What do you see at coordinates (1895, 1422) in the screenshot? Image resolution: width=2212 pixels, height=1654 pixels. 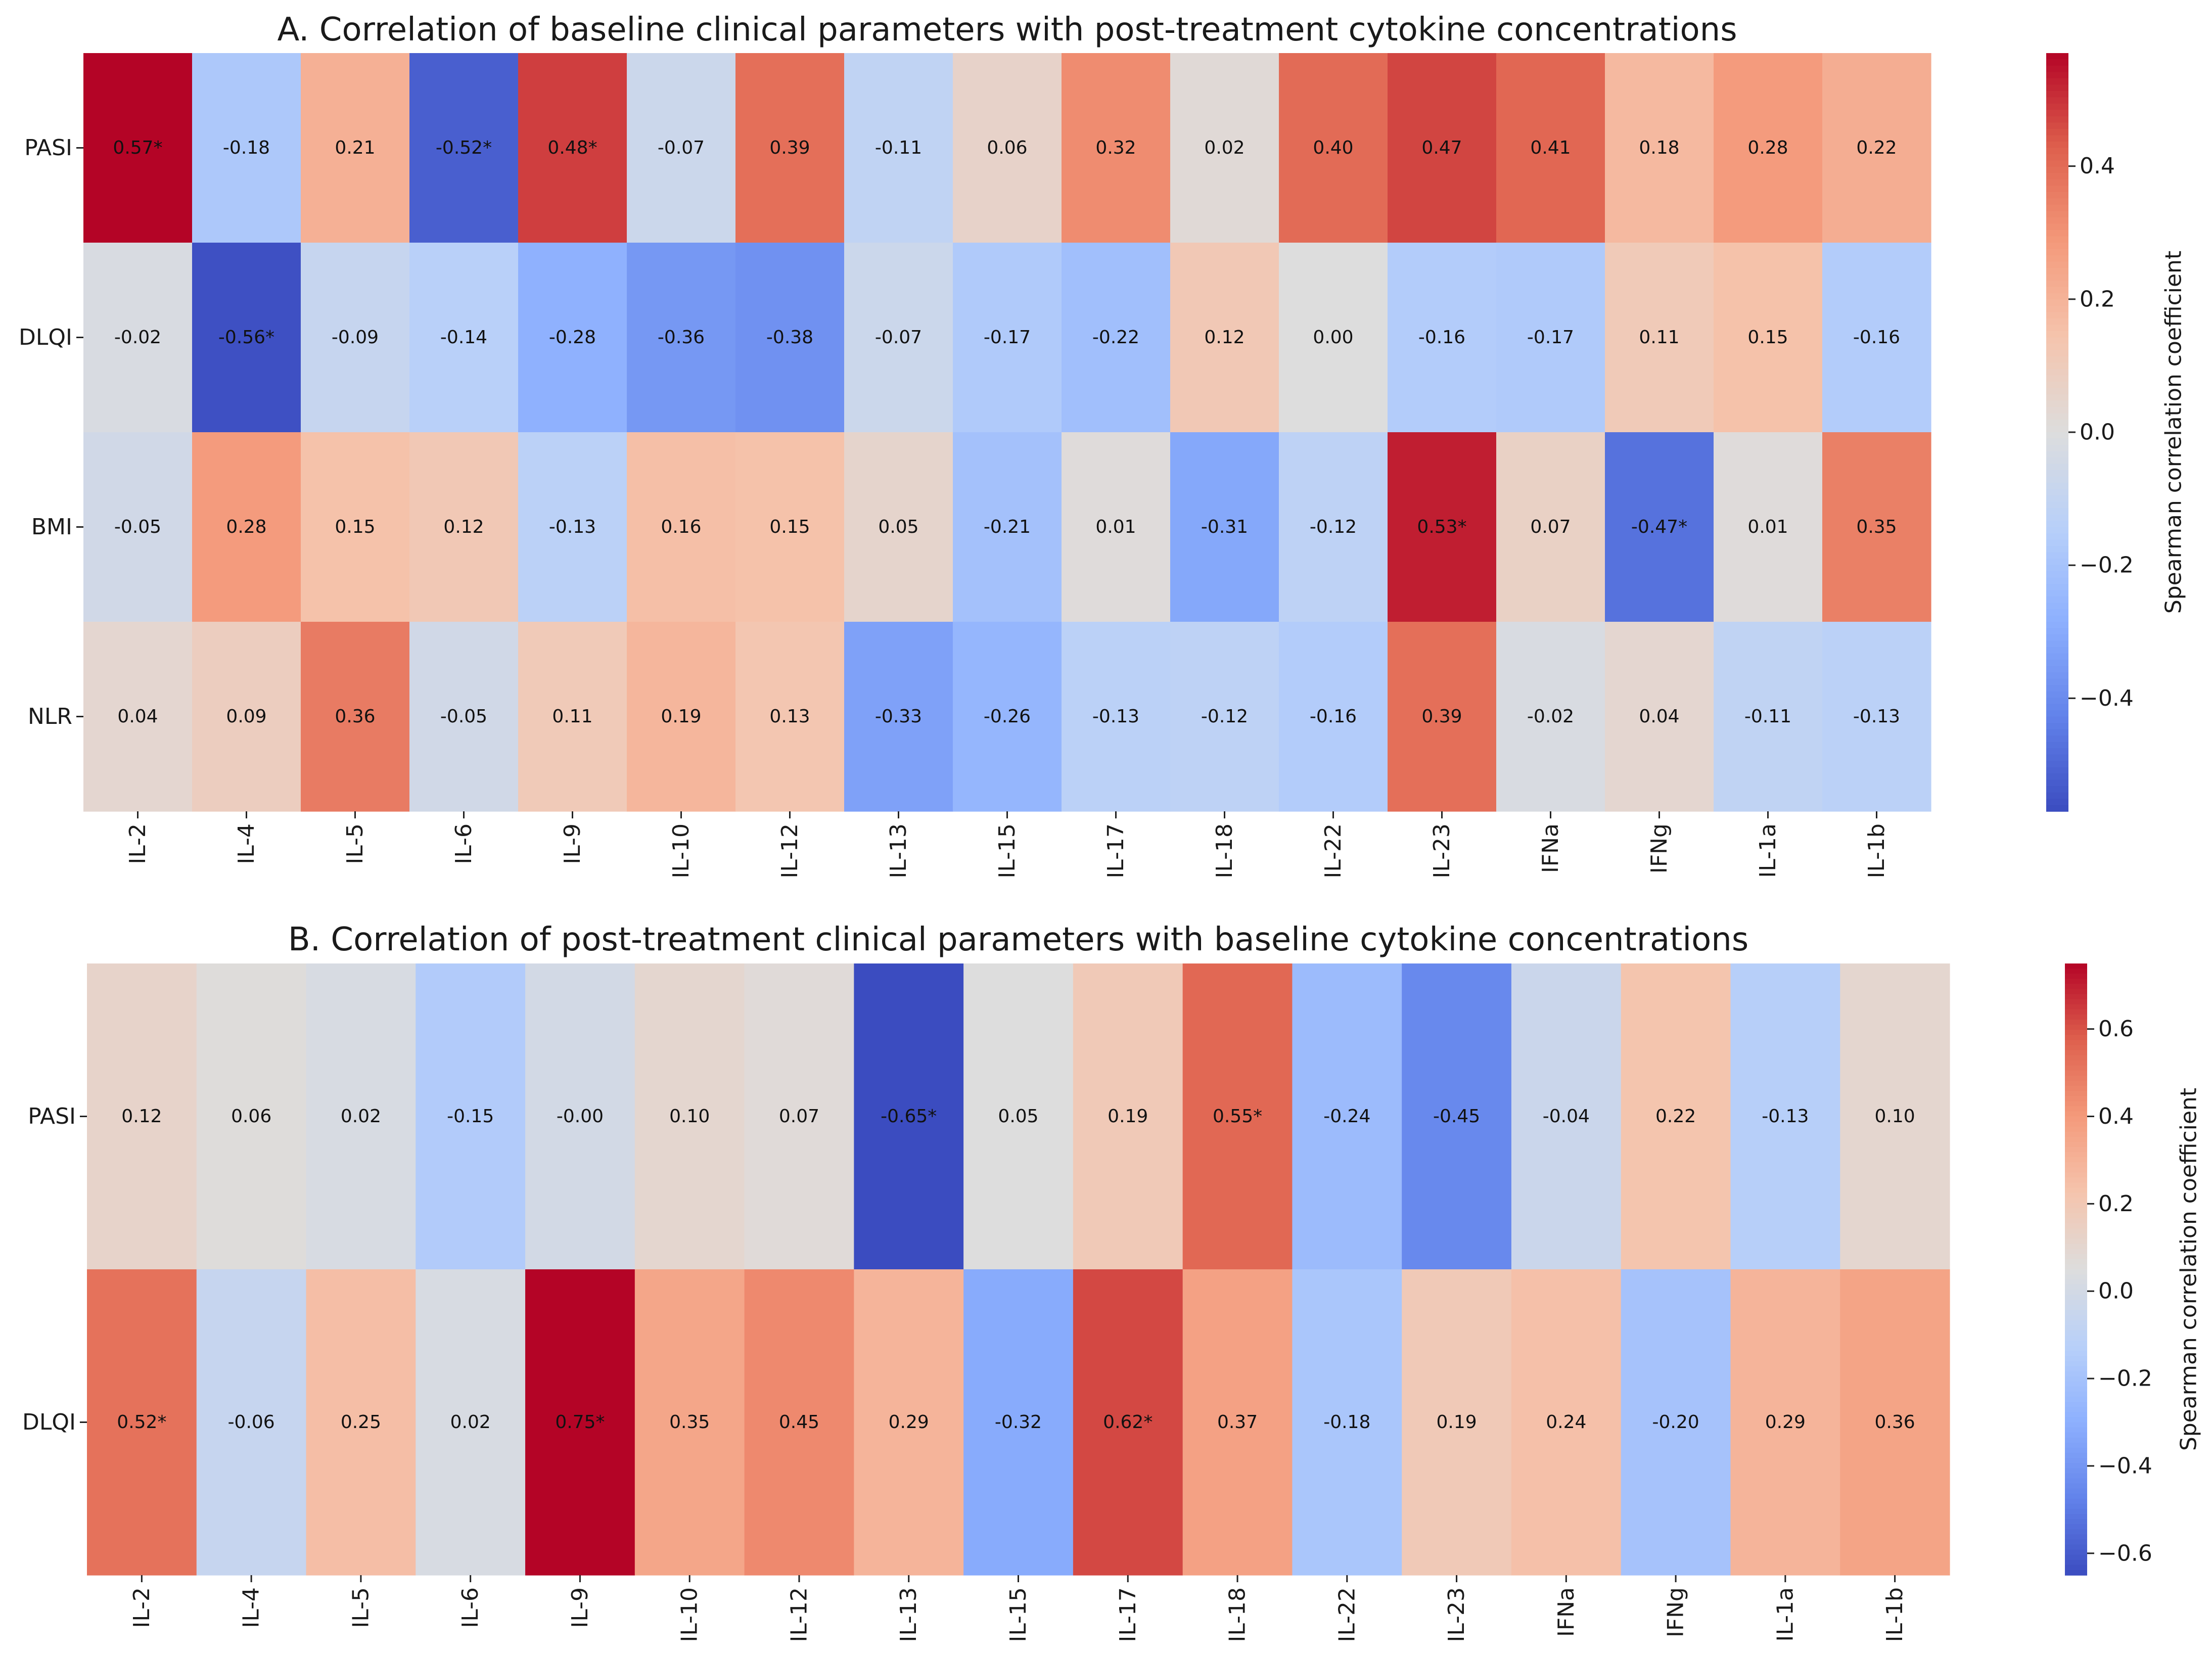 I see `cell-label-dlqi-il-1b: 0.36` at bounding box center [1895, 1422].